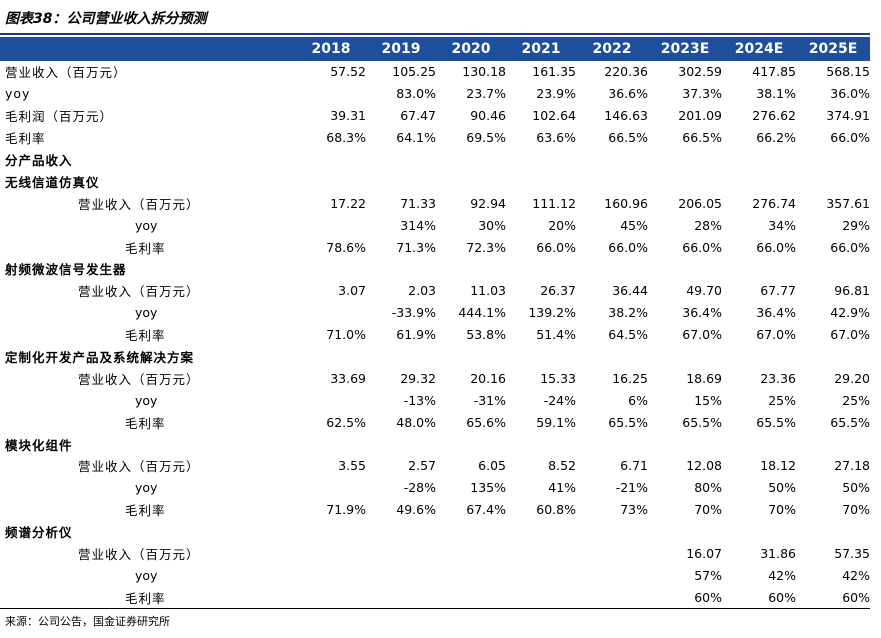 The image size is (881, 638). Describe the element at coordinates (146, 488) in the screenshot. I see `row-label: yoy` at that location.